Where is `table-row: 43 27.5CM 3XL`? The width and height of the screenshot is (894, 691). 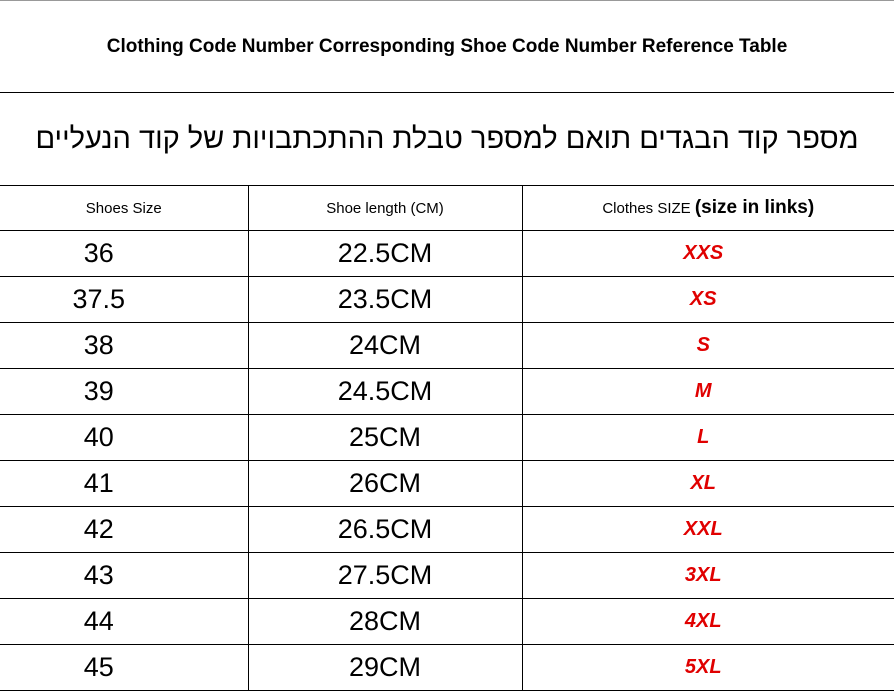 table-row: 43 27.5CM 3XL is located at coordinates (447, 575).